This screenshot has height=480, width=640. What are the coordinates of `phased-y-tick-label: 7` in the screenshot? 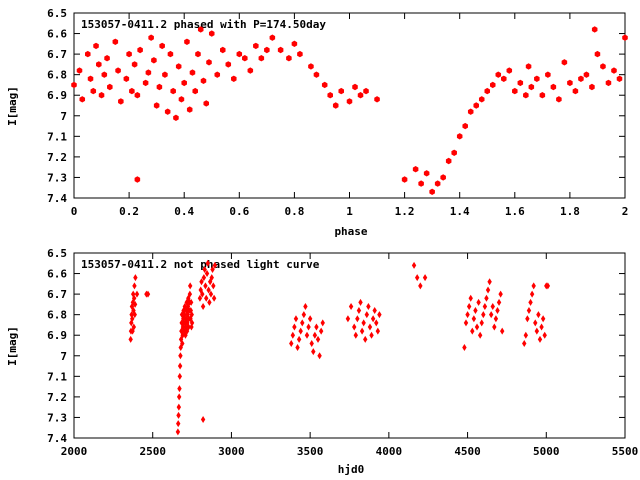 It's located at (63, 116).